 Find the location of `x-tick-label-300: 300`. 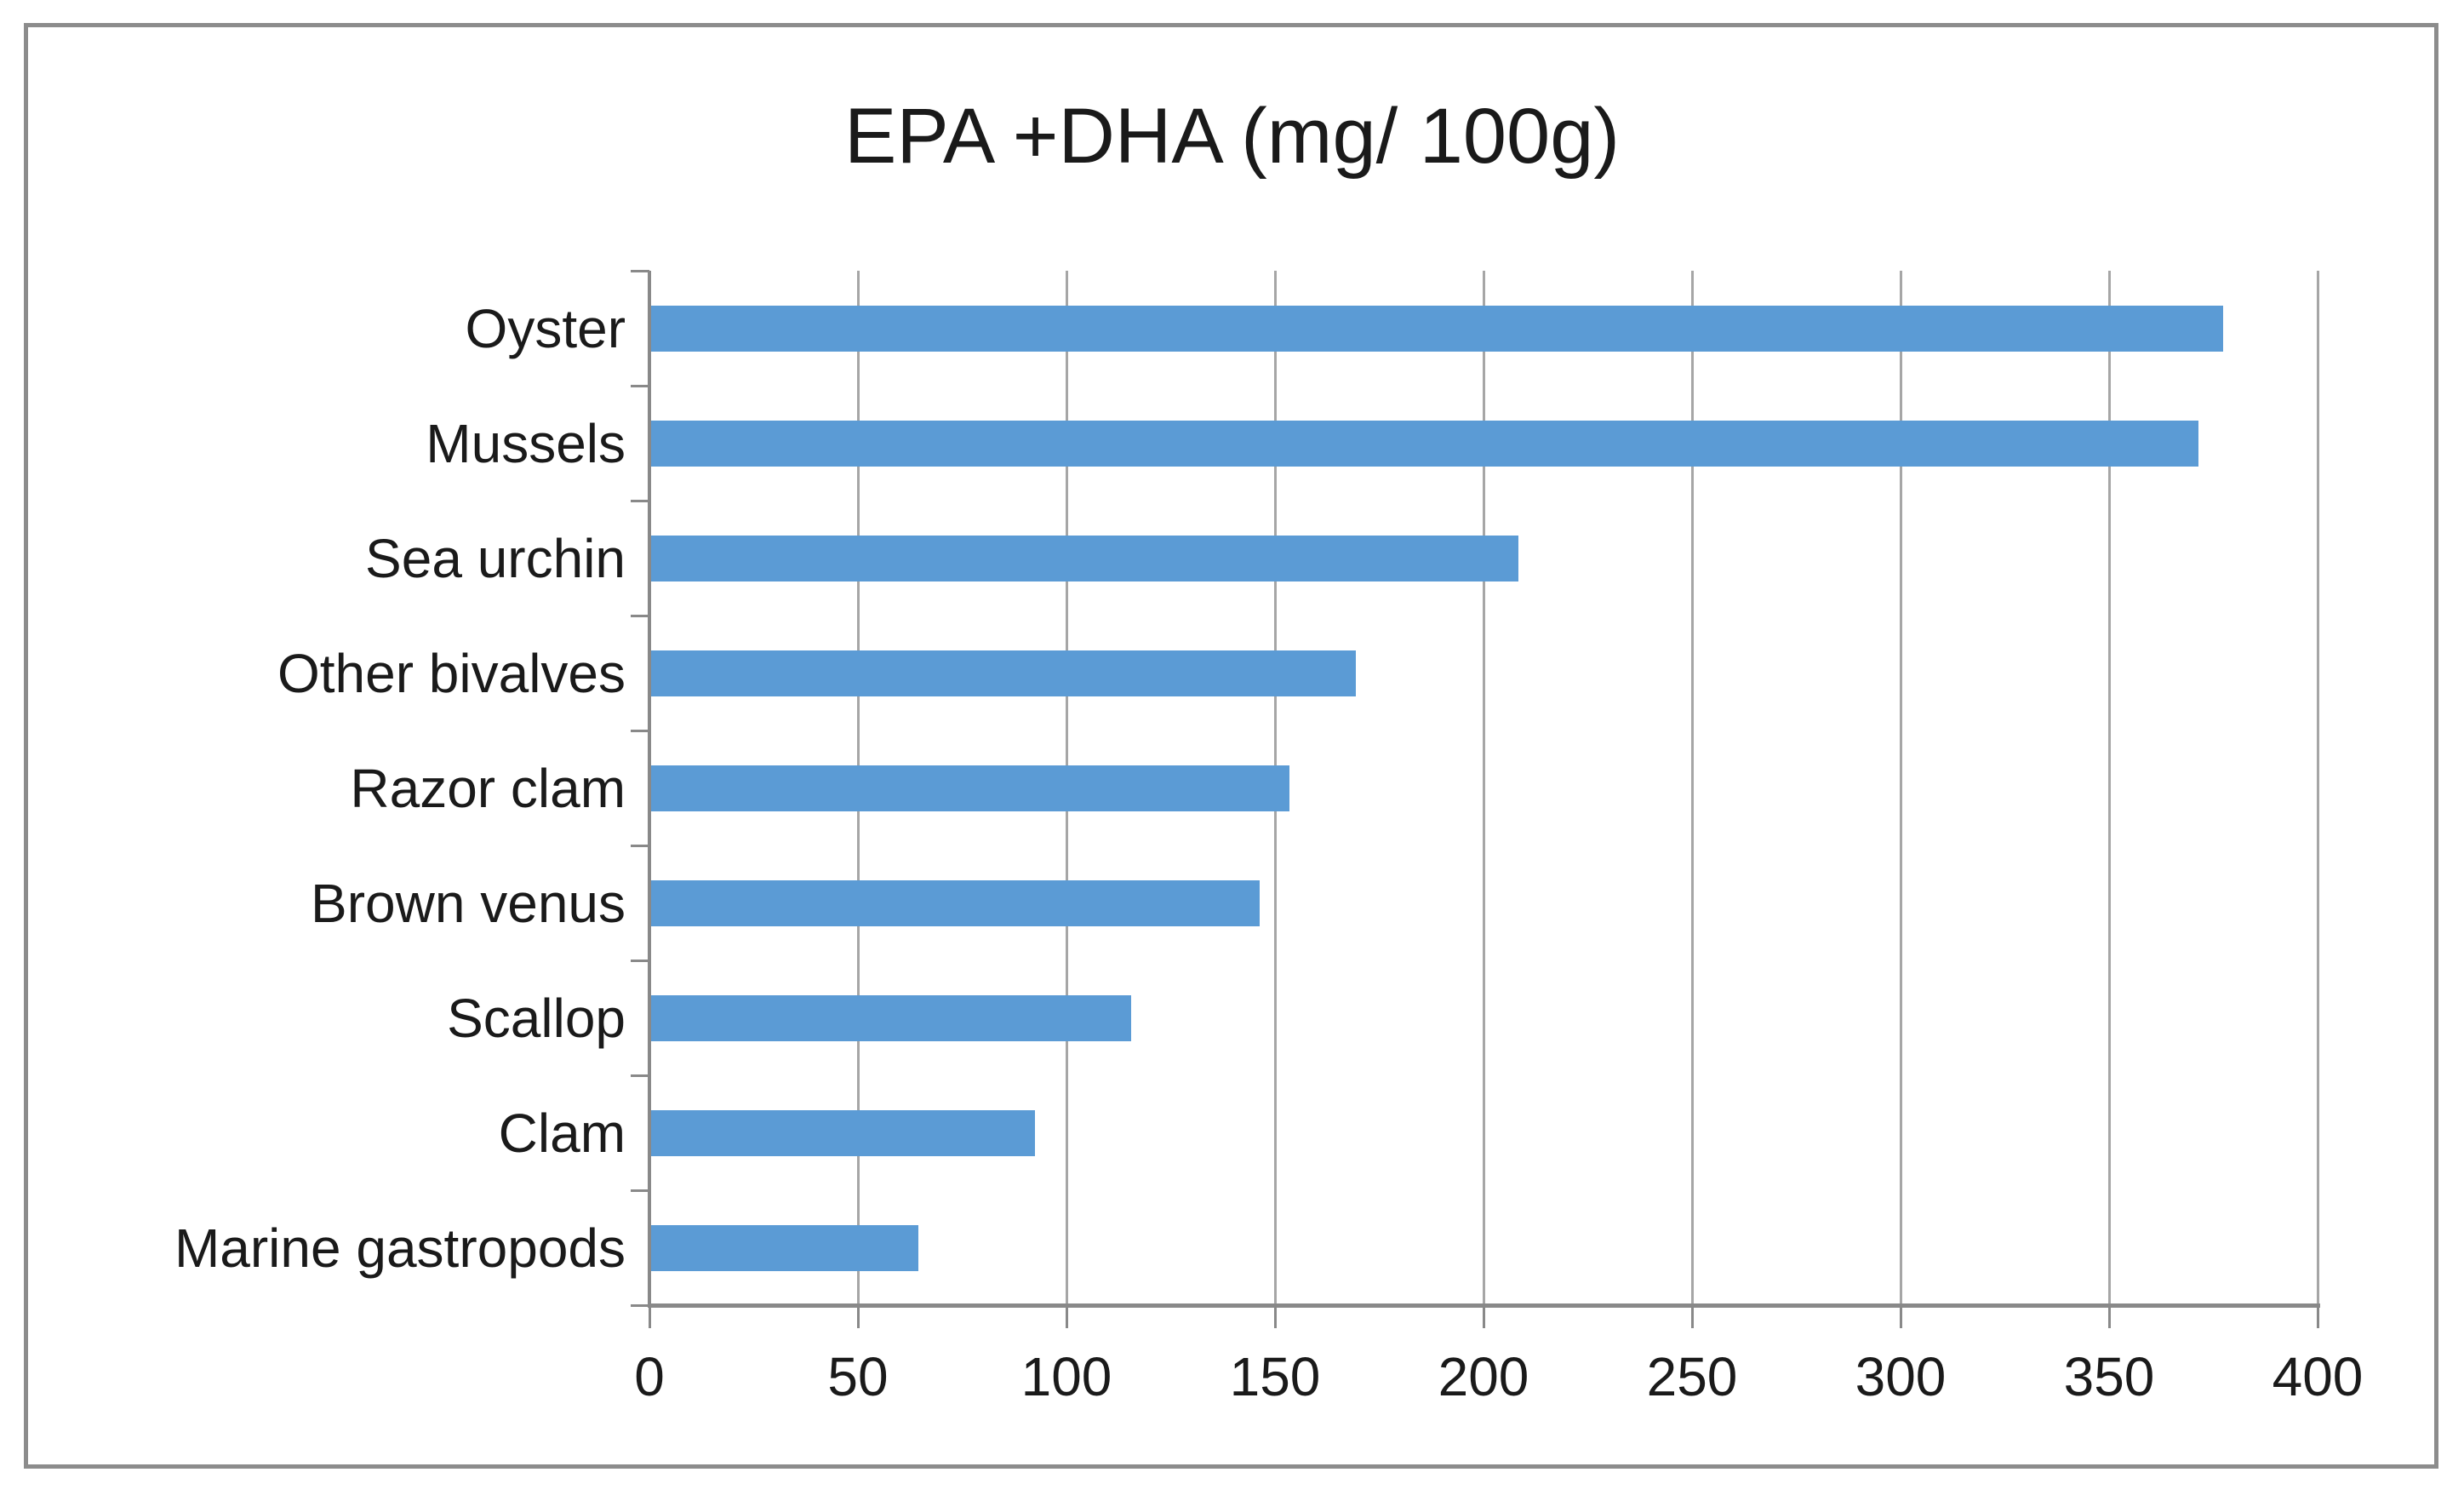

x-tick-label-300: 300 is located at coordinates (1901, 1376).